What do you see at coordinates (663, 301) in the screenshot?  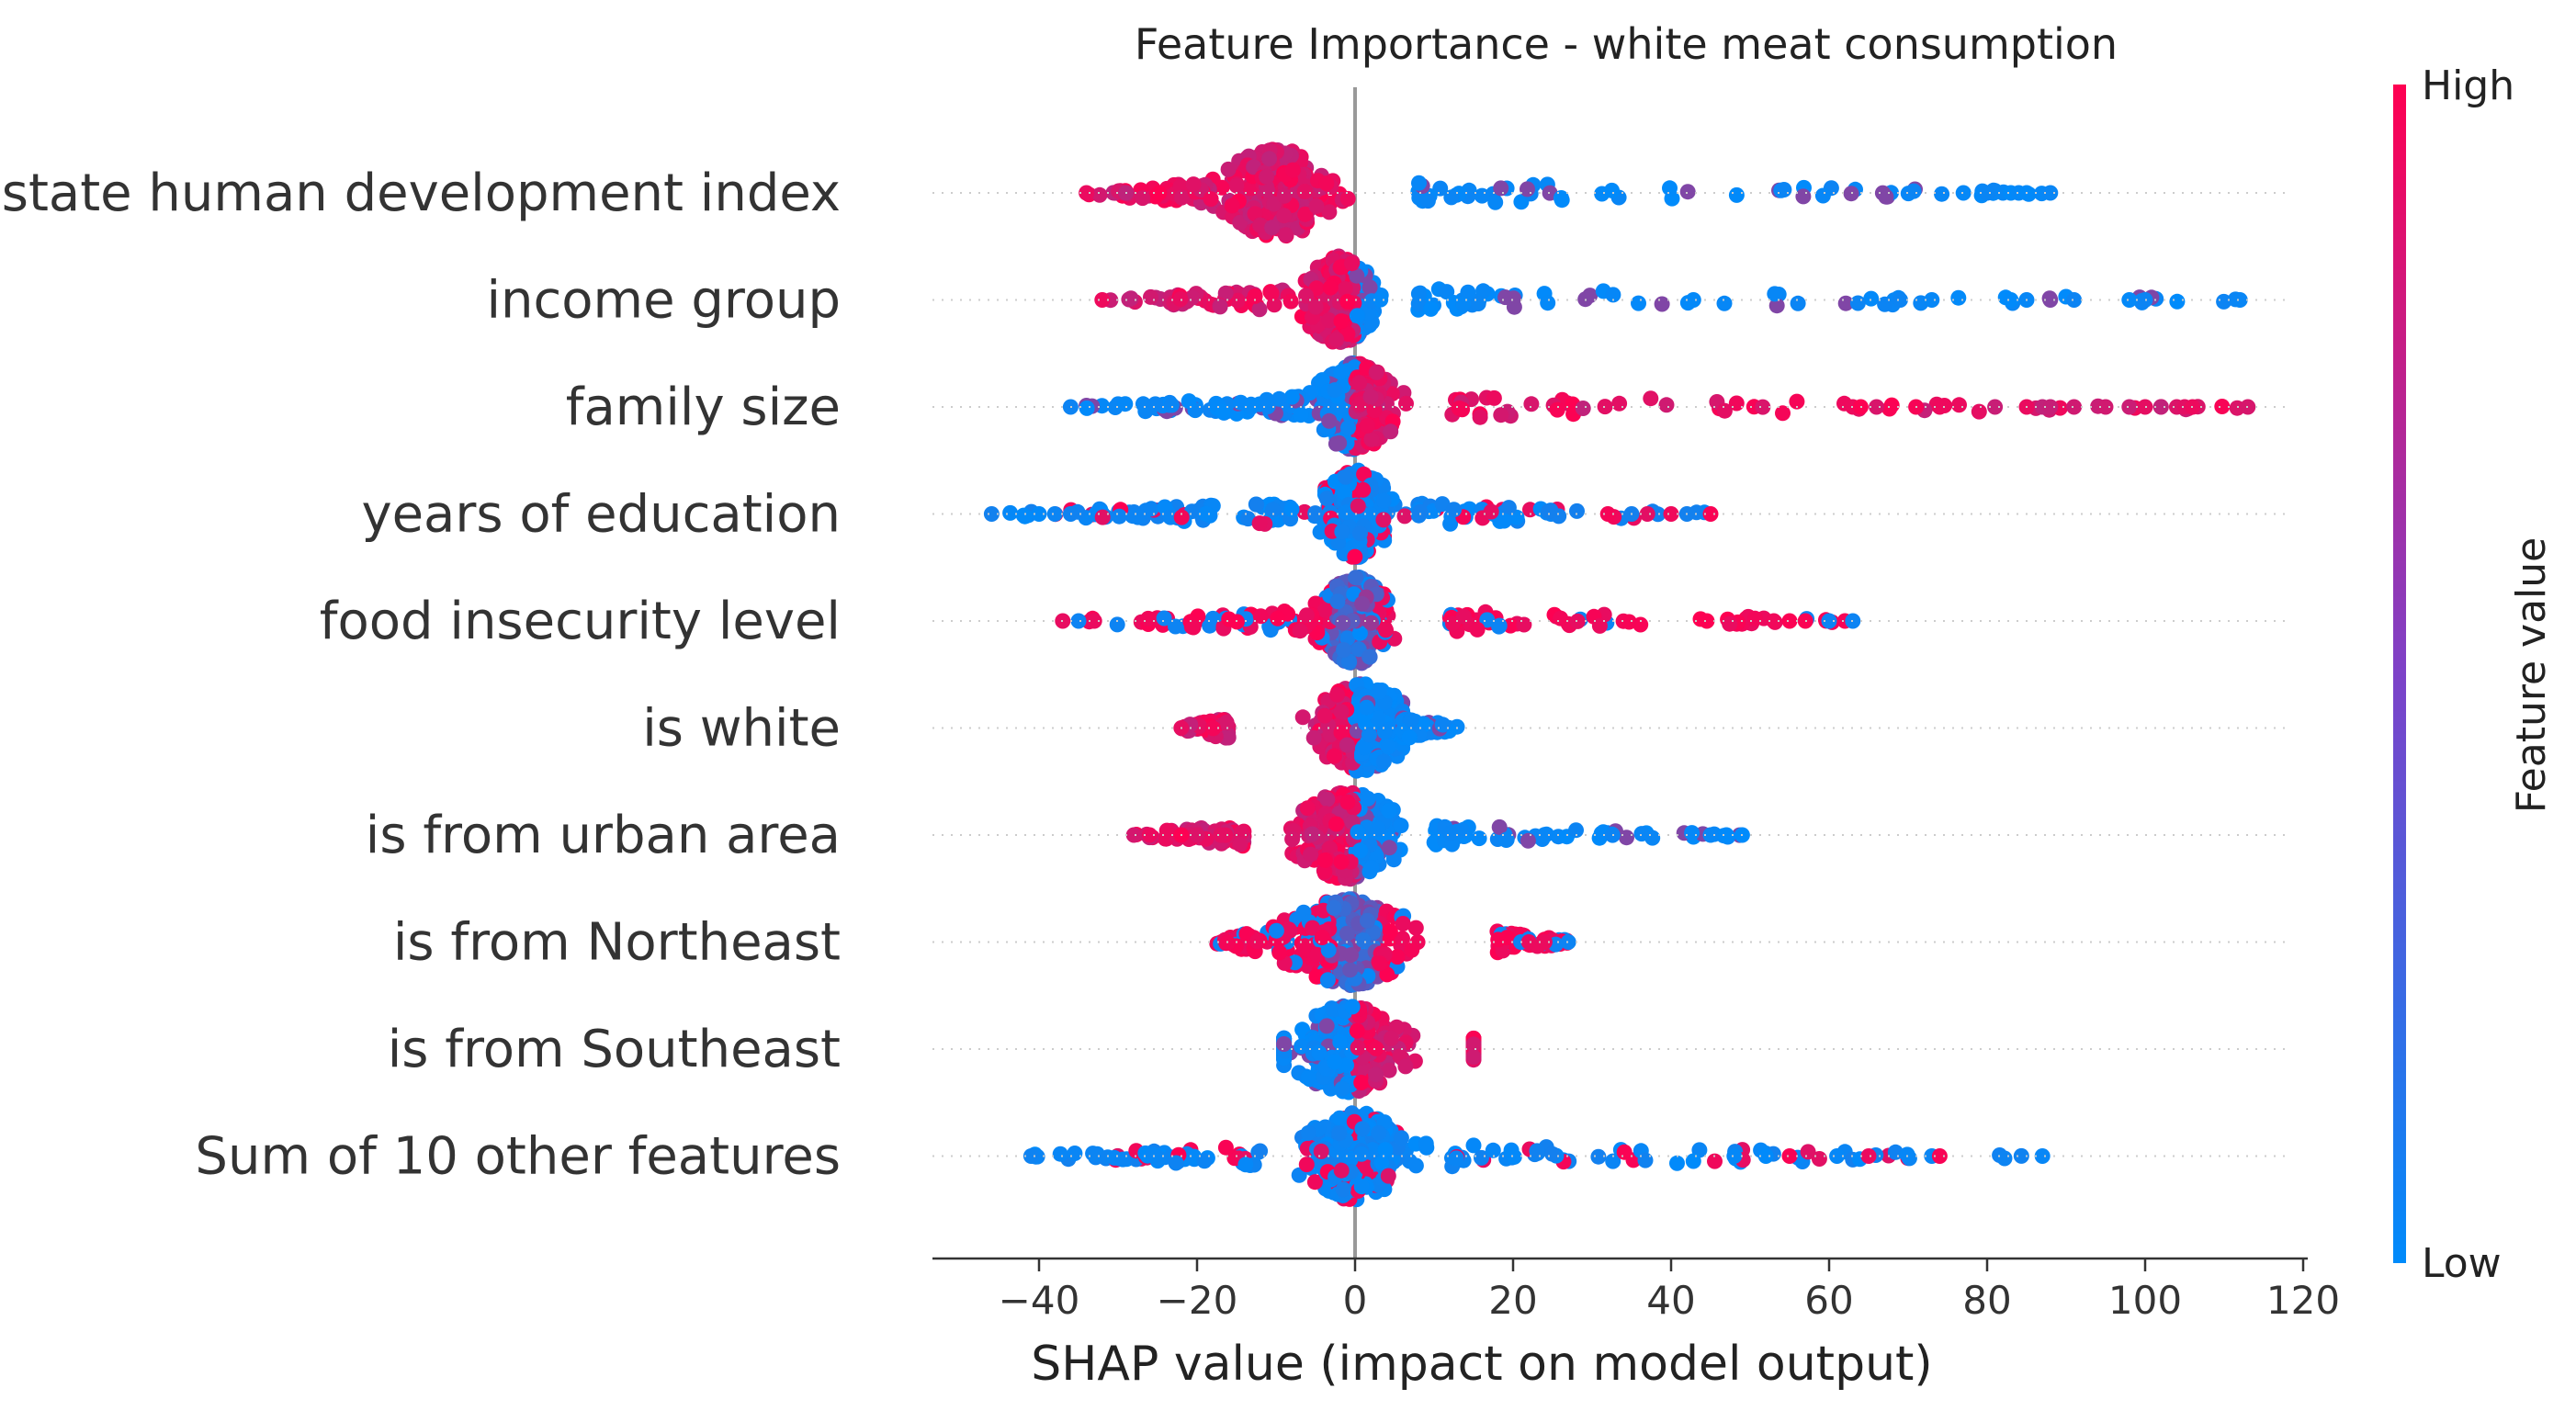 I see `feature-label: income group` at bounding box center [663, 301].